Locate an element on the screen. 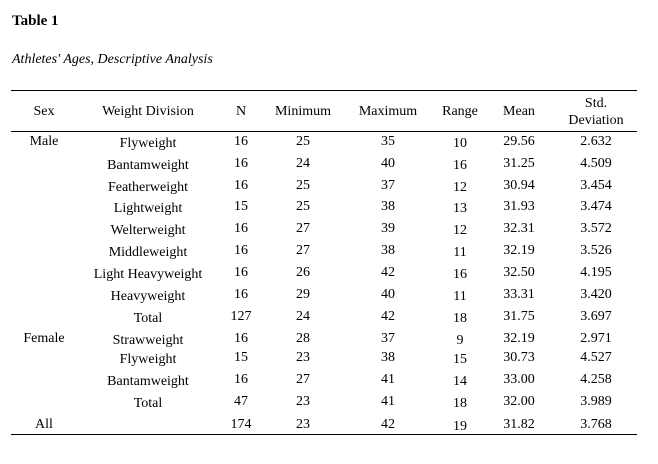 This screenshot has height=464, width=658. cell-std-deviation: 3.474 is located at coordinates (596, 206).